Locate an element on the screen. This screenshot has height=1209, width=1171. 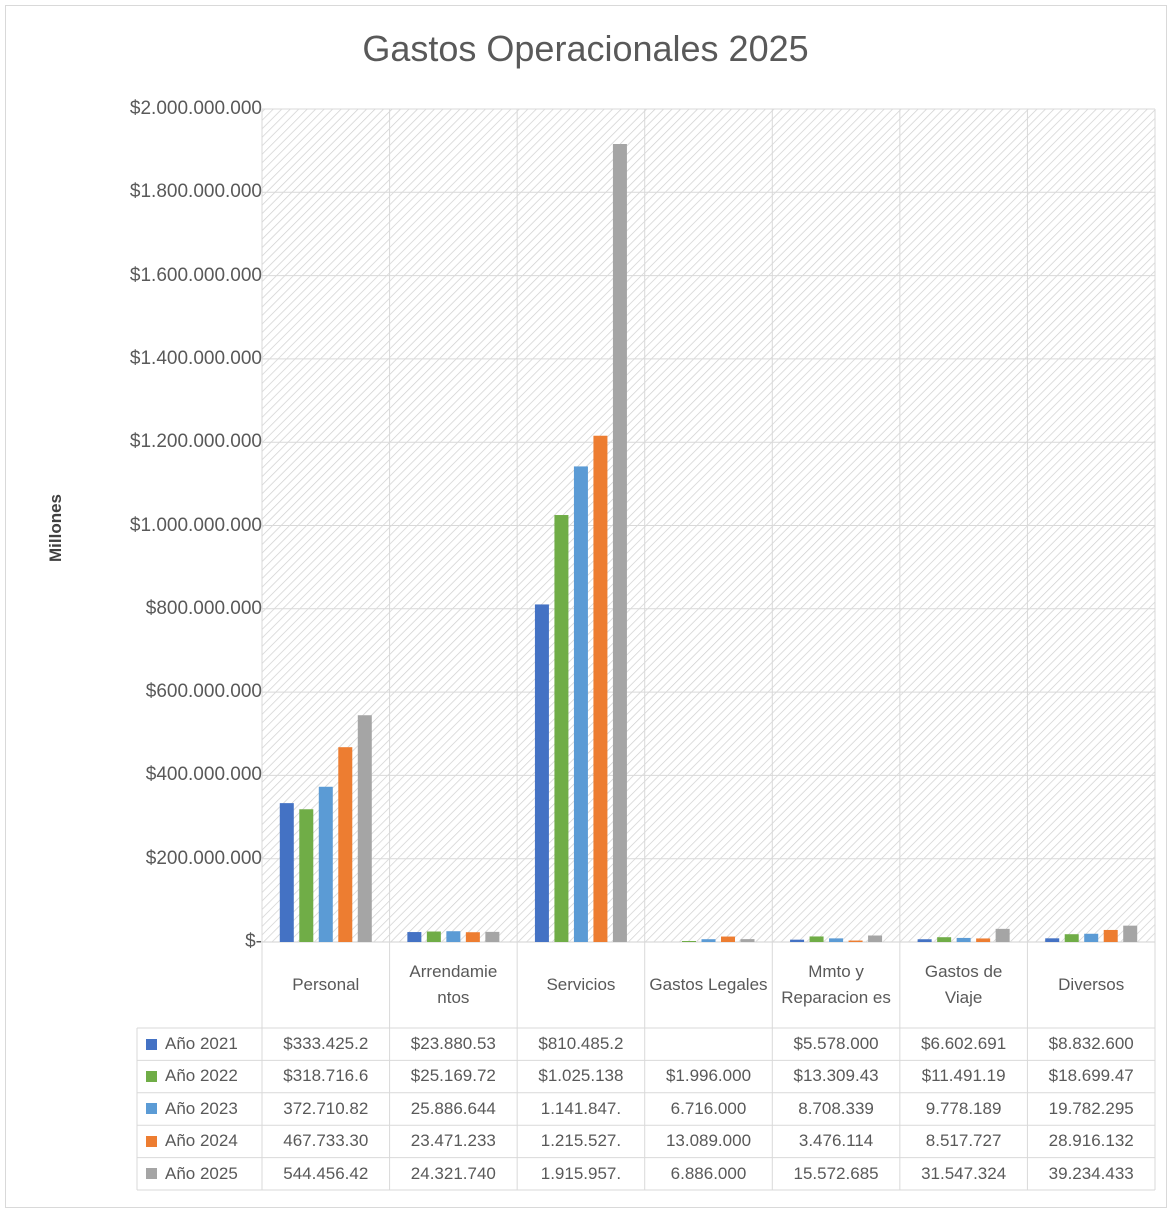
legend-entry: Año 2023 is located at coordinates (192, 1109).